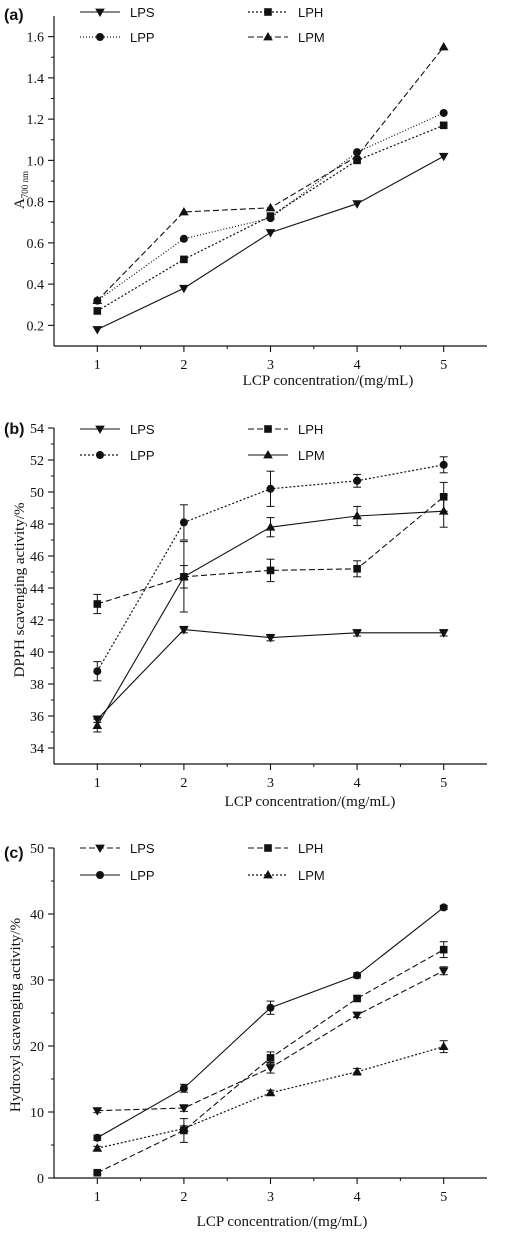 Image resolution: width=520 pixels, height=1235 pixels. Describe the element at coordinates (310, 429) in the screenshot. I see `legend-label-lph: LPH` at that location.